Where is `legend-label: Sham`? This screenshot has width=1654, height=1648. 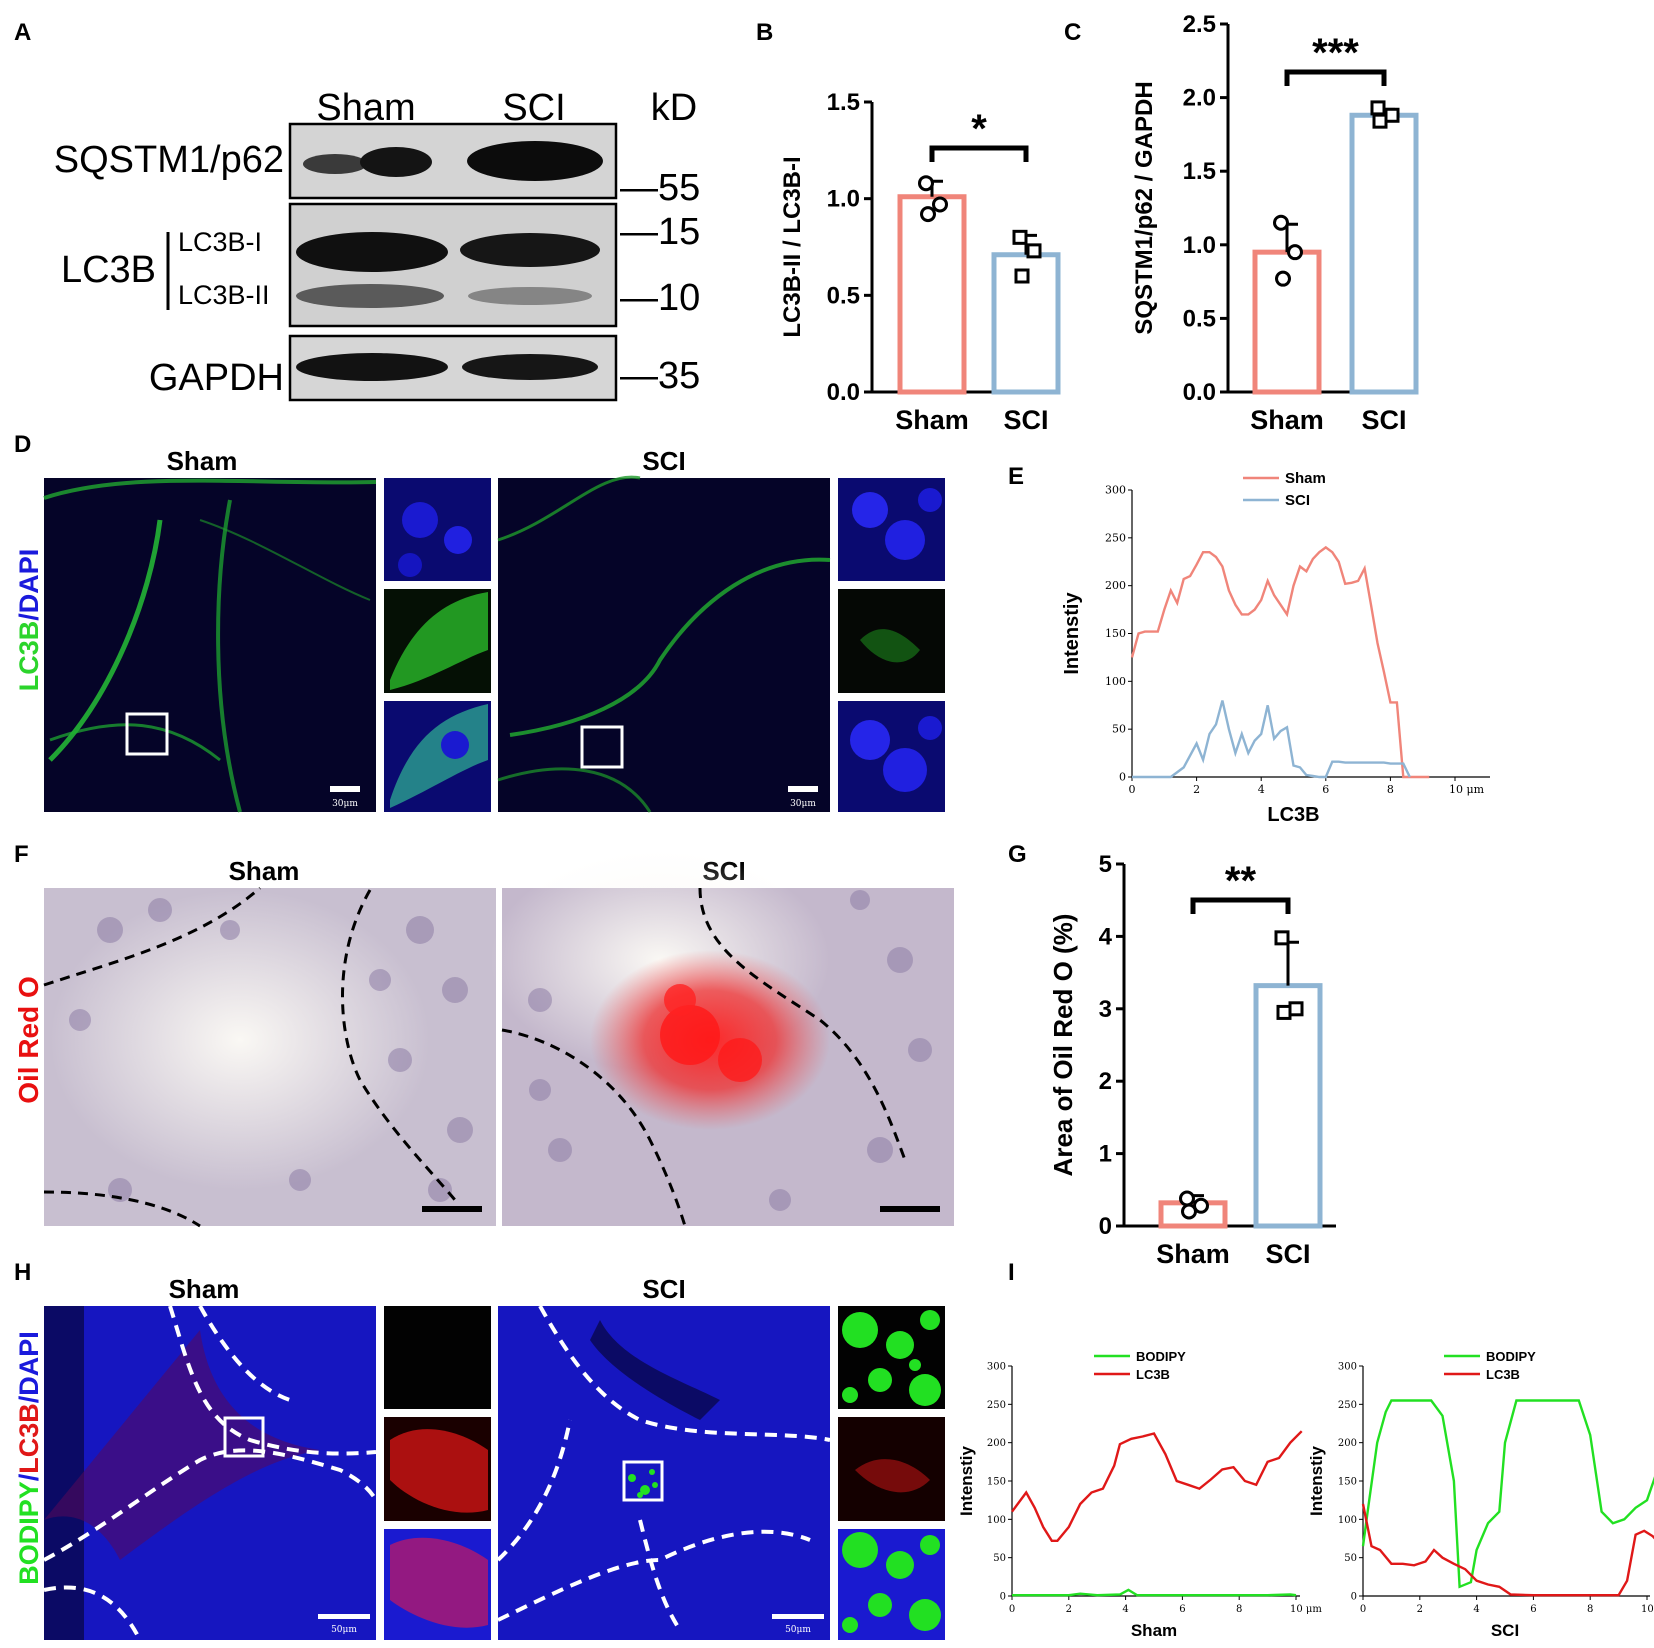 legend-label: Sham is located at coordinates (1305, 478).